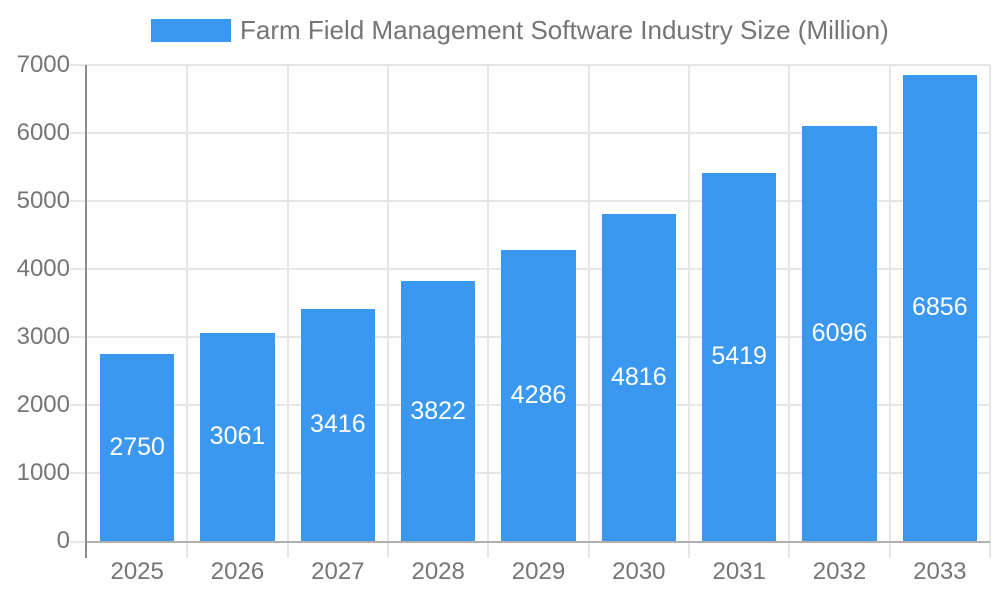 The image size is (1000, 600). Describe the element at coordinates (191, 30) in the screenshot. I see `legend-swatch` at that location.